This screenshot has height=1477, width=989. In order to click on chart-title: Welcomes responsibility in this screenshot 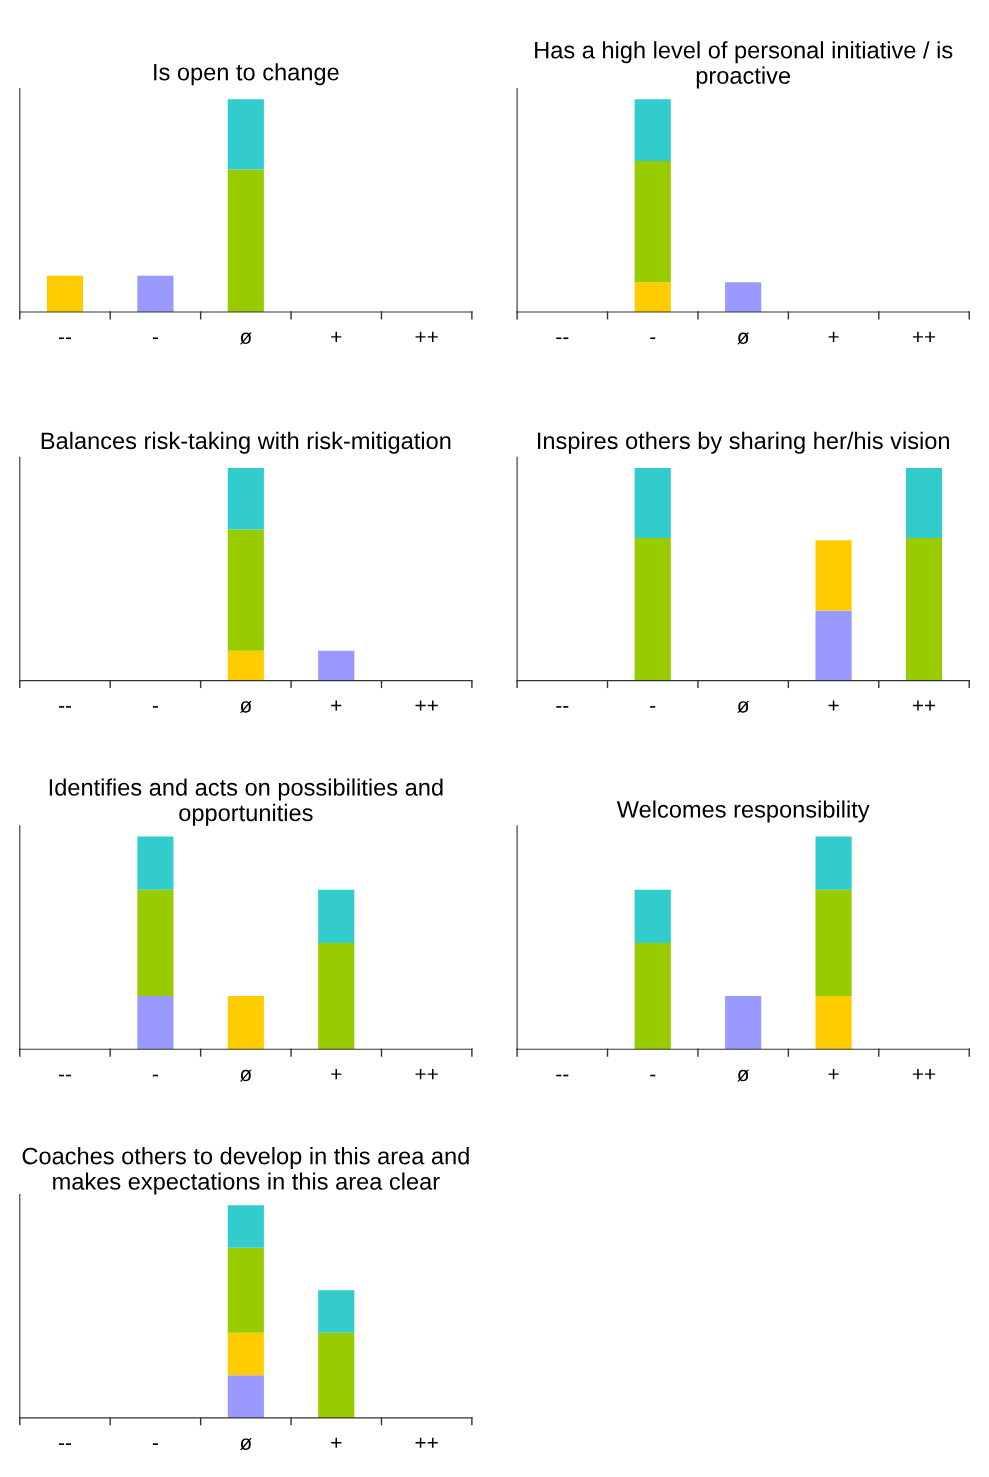, I will do `click(743, 811)`.